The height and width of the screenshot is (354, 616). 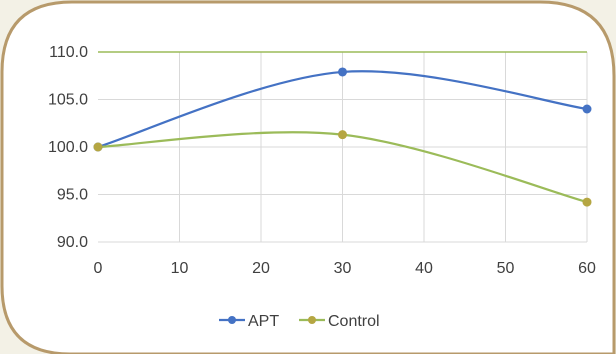 I want to click on legend-marker-apt, so click(x=232, y=320).